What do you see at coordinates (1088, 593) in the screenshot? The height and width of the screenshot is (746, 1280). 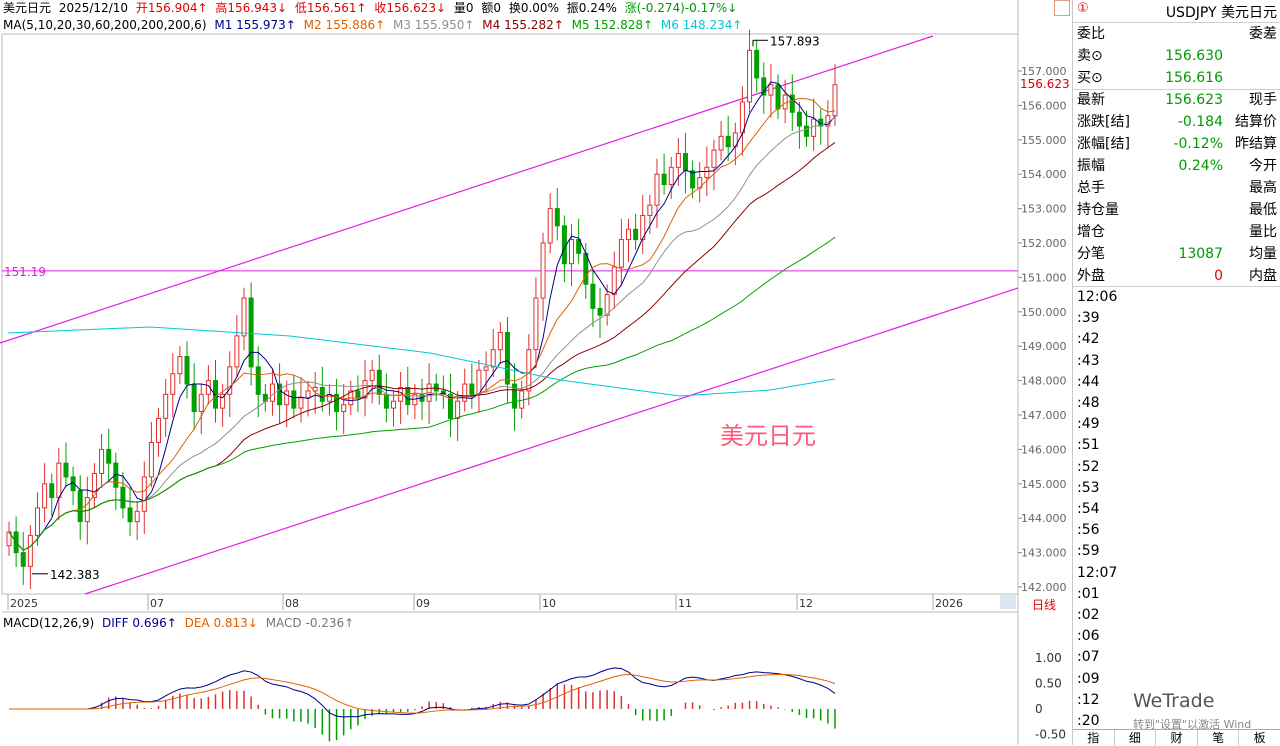 I see `tick-time: :01` at bounding box center [1088, 593].